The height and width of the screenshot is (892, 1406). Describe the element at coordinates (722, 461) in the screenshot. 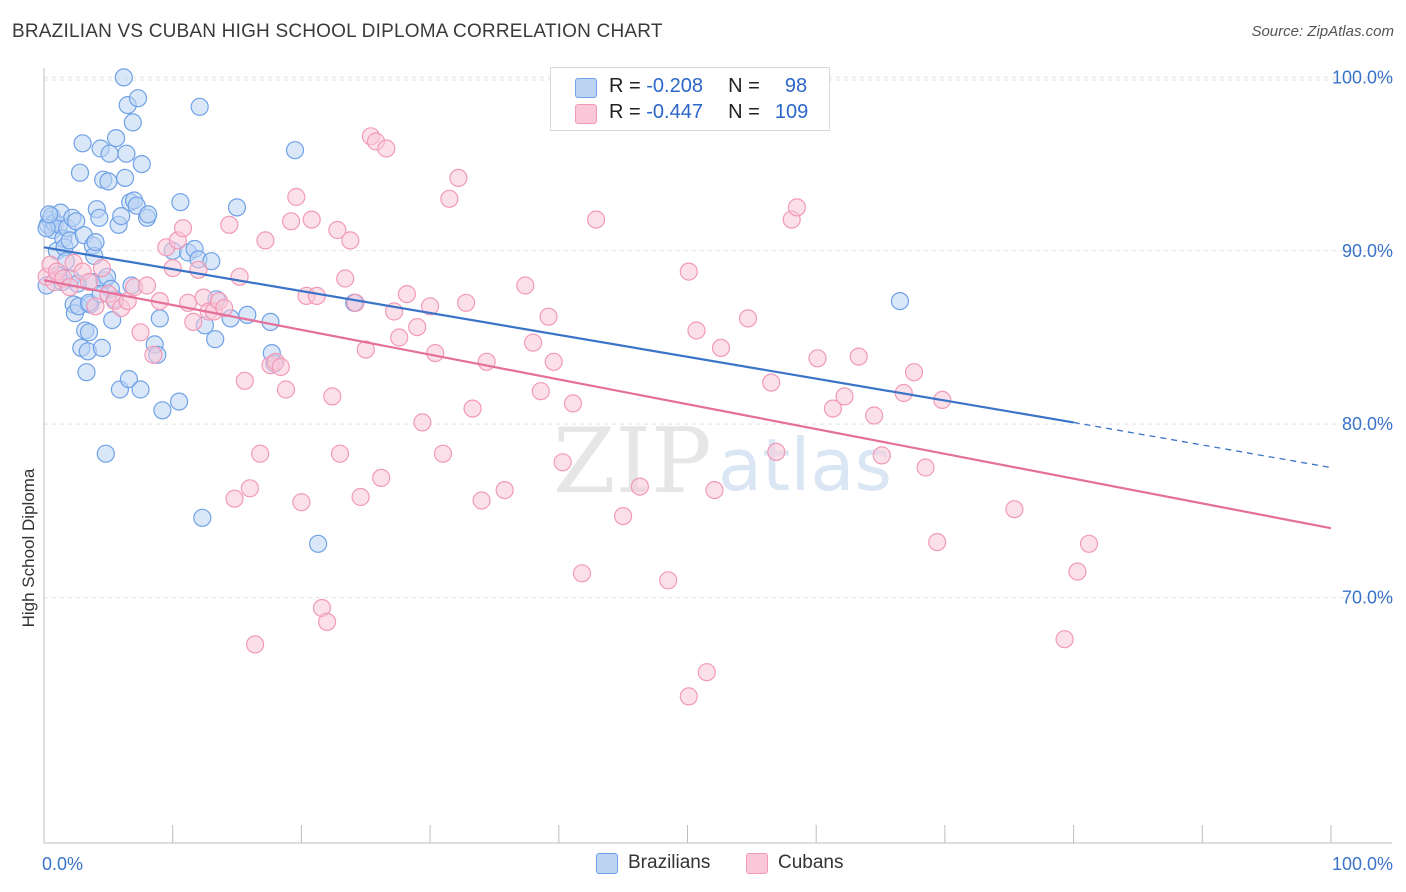

I see `watermark: ZIP atlas` at that location.